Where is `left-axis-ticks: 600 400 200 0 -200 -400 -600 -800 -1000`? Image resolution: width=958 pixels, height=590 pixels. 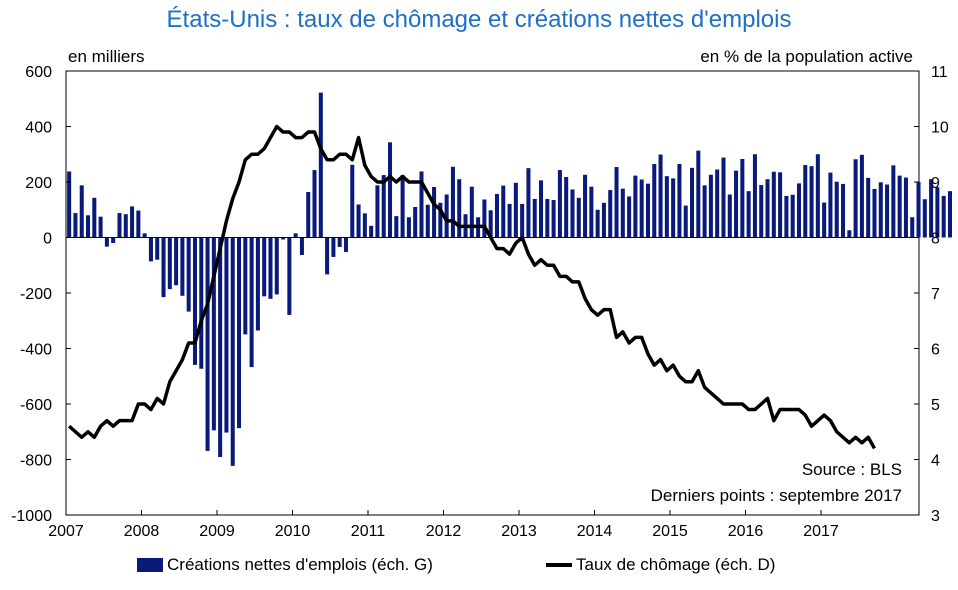
left-axis-ticks: 600 400 200 0 -200 -400 -600 -800 -1000 is located at coordinates (41, 294).